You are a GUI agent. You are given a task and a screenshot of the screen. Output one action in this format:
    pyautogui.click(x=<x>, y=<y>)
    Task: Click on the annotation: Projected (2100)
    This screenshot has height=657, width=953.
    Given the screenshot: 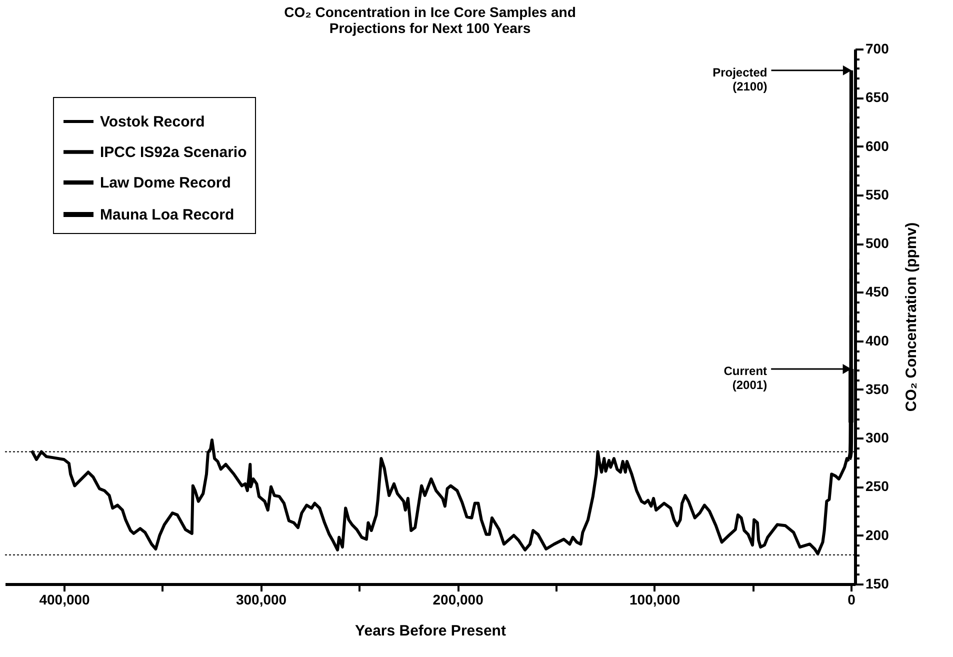 What is the action you would take?
    pyautogui.click(x=740, y=79)
    